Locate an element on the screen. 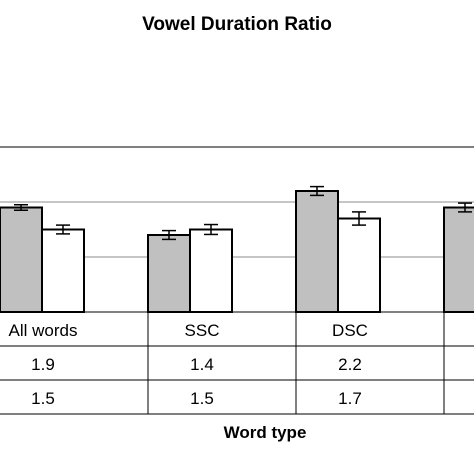 The image size is (474, 474). x-axis-title: Word type is located at coordinates (265, 432).